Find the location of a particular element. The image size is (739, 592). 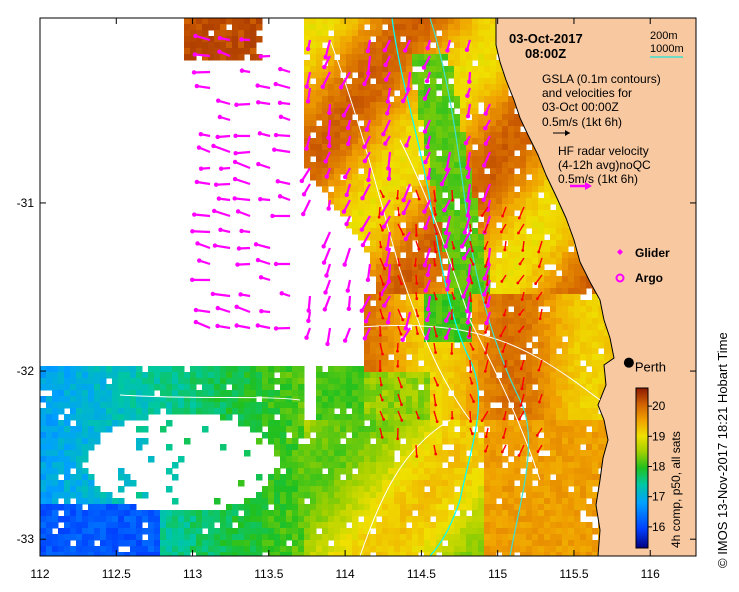

colorbar-tick-label: 18 is located at coordinates (659, 466).